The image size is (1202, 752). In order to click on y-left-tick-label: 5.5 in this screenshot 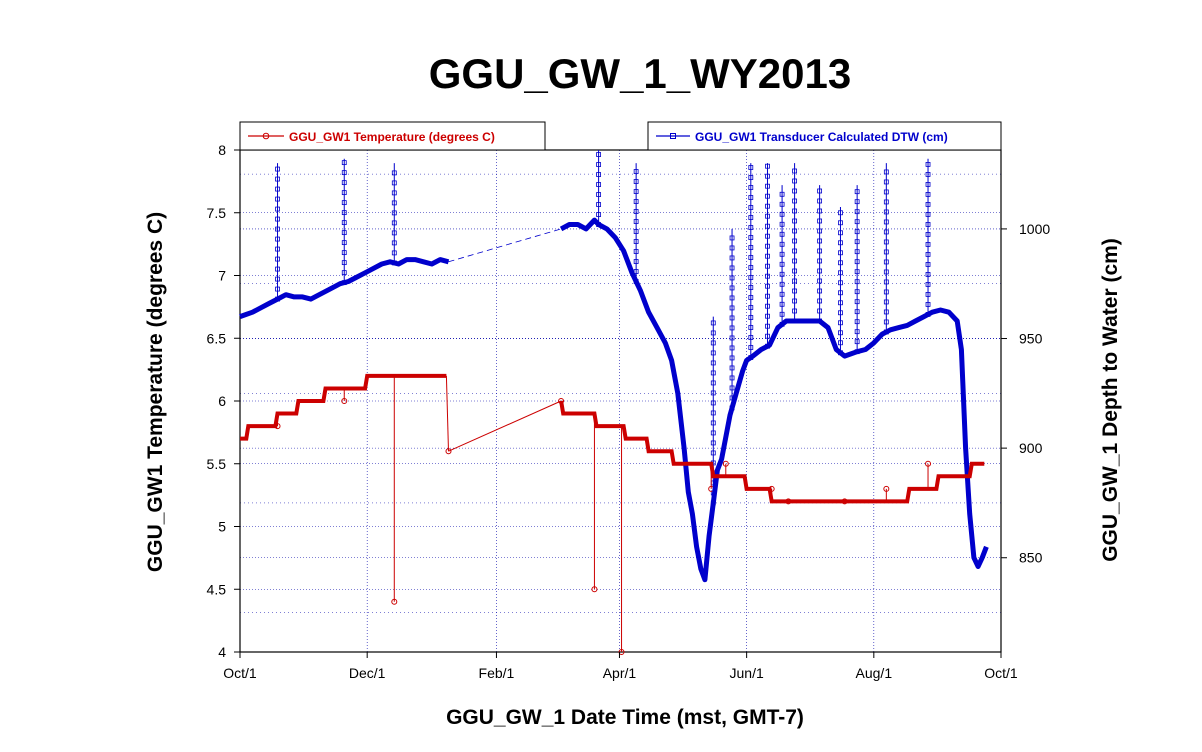, I will do `click(217, 464)`.